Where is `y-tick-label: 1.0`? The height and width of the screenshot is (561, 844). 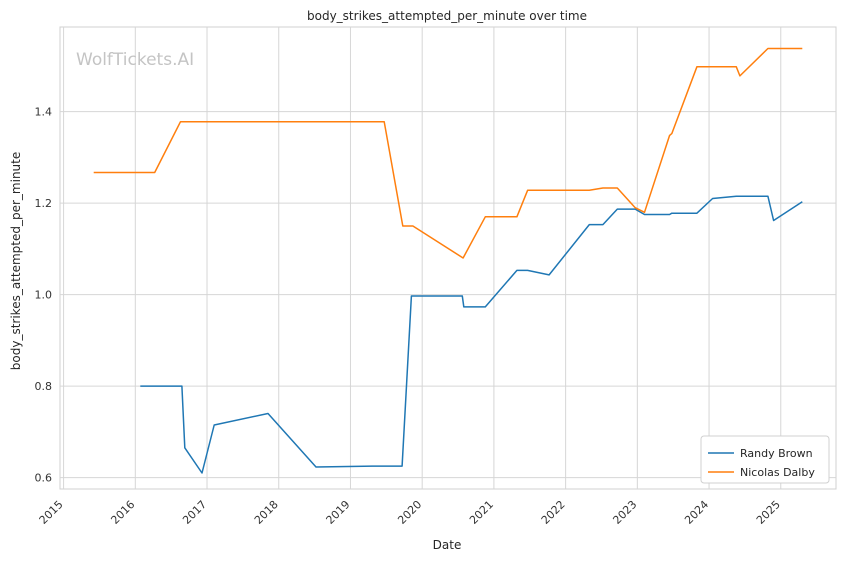 y-tick-label: 1.0 is located at coordinates (44, 295).